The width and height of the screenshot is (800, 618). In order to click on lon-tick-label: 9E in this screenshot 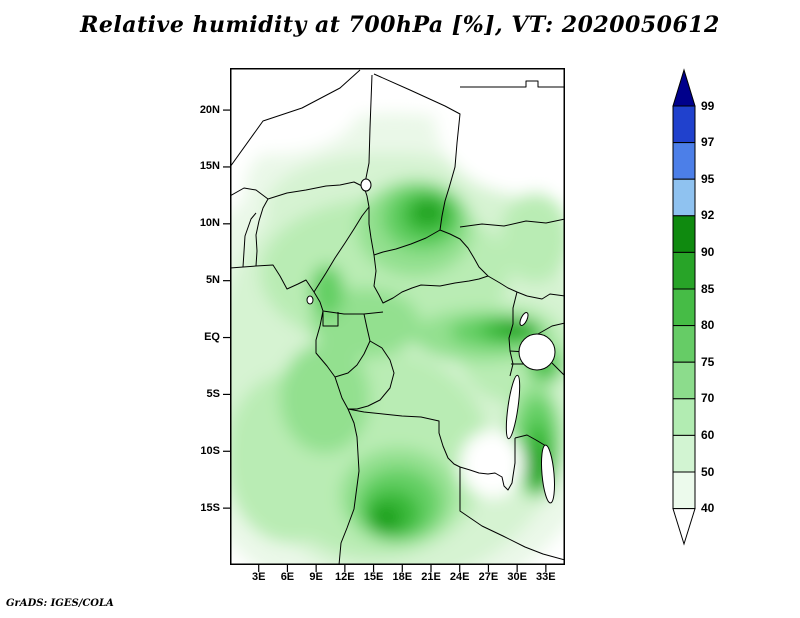, I will do `click(316, 577)`.